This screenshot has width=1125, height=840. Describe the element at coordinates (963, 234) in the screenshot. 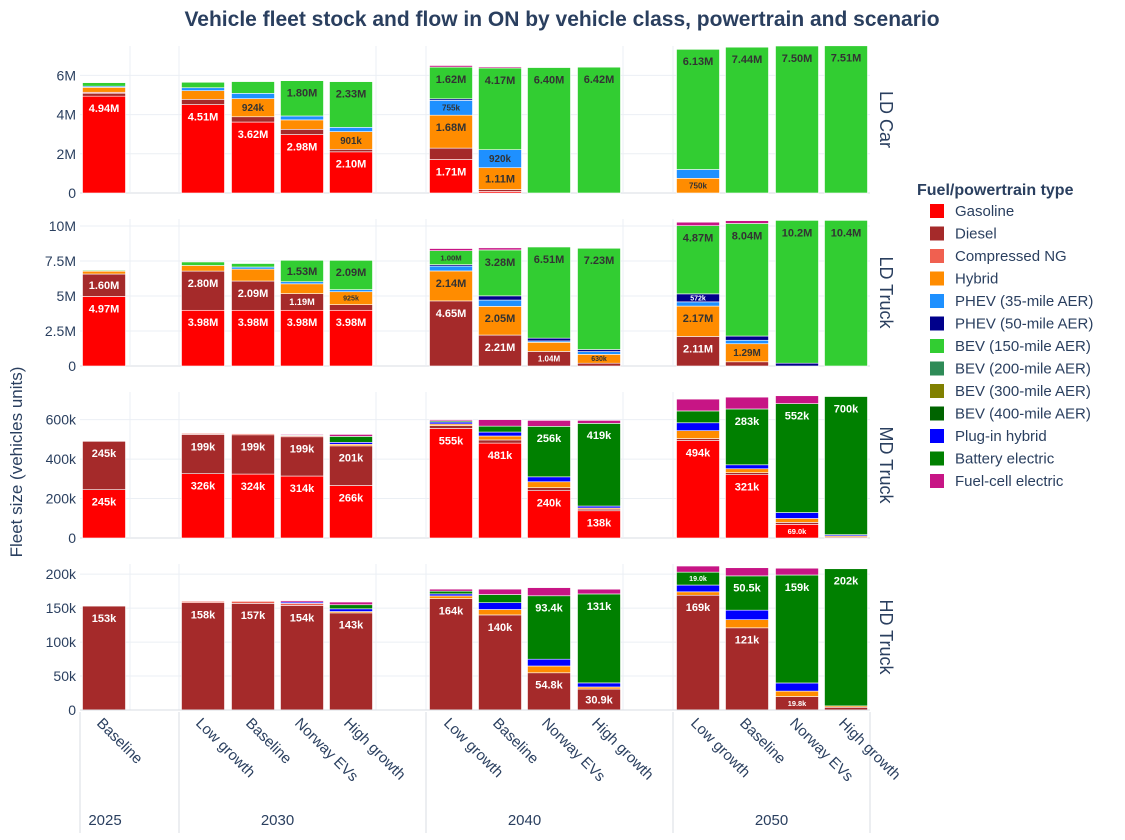

I see `legend-item-diesel: Diesel` at that location.